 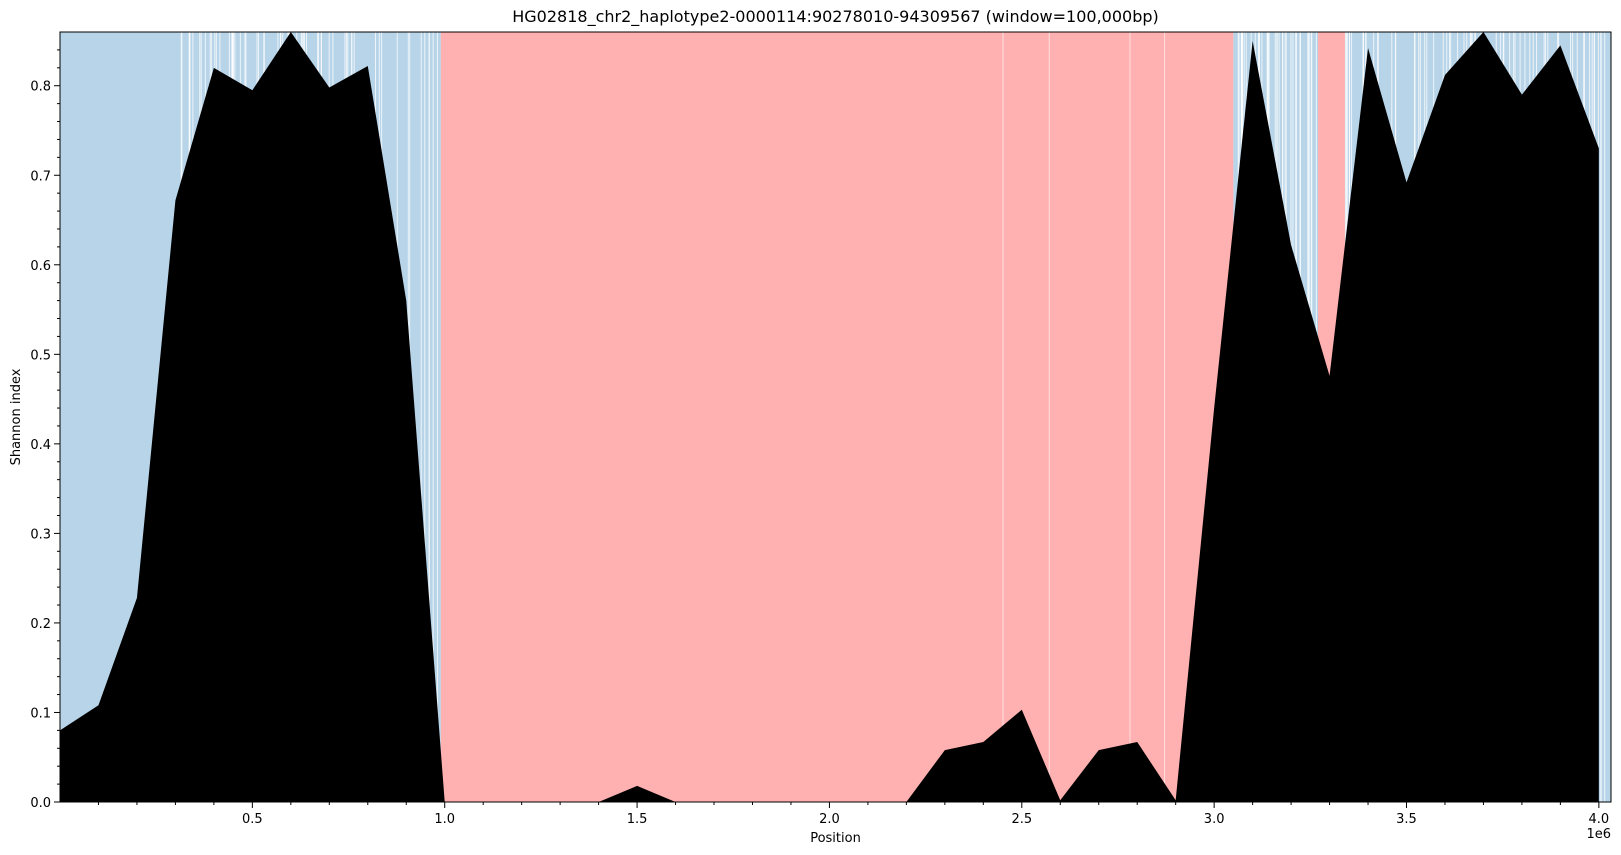 I want to click on y-tick-label: 0.6, so click(x=40, y=266).